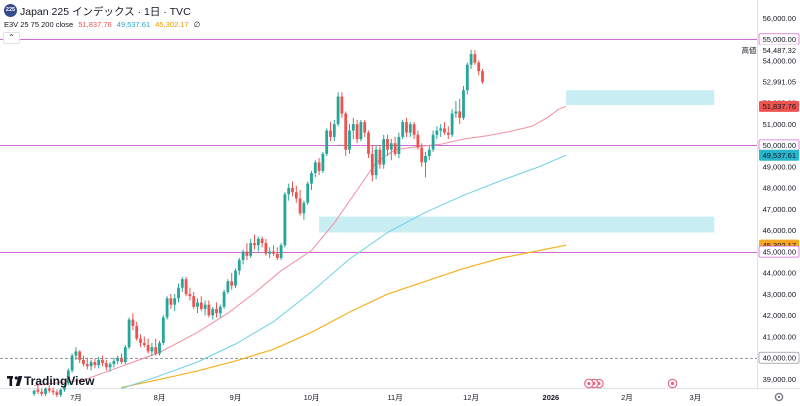  I want to click on event-dot, so click(672, 383).